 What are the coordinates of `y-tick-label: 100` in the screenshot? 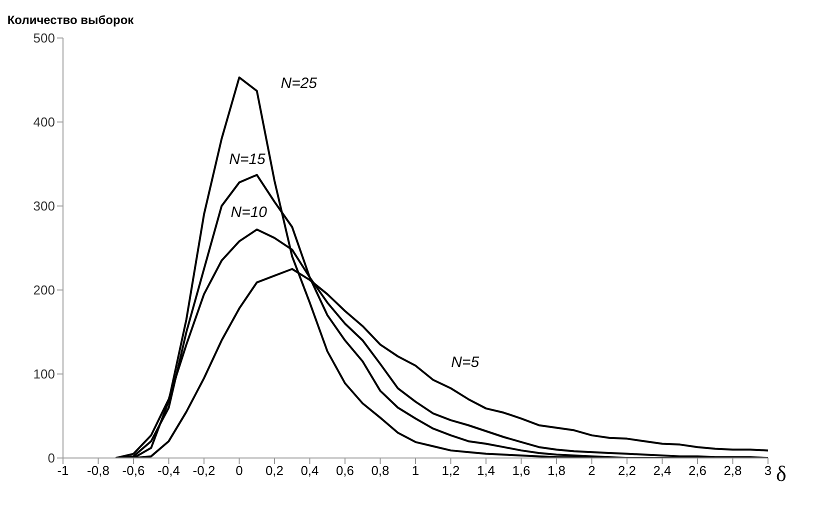 It's located at (44, 374).